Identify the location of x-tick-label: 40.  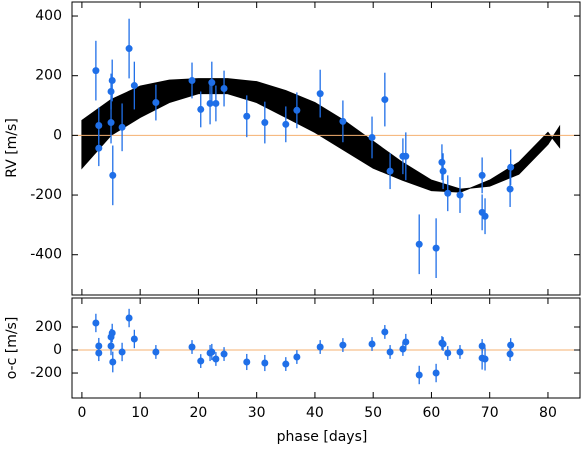
(315, 413).